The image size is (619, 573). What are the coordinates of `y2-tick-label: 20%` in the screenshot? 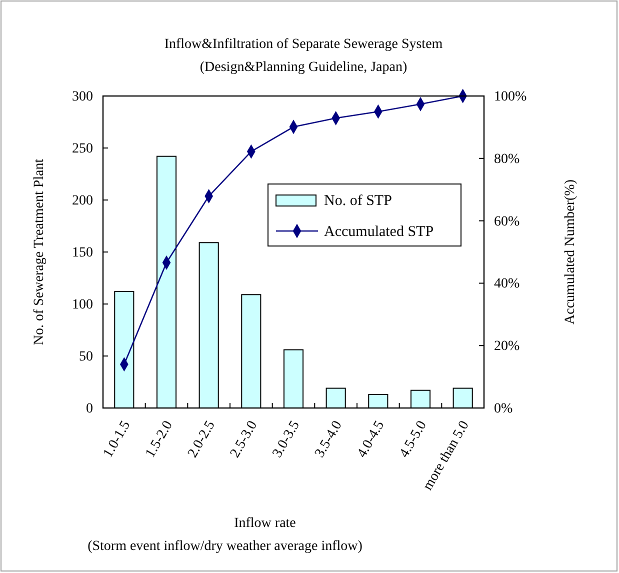 It's located at (507, 346).